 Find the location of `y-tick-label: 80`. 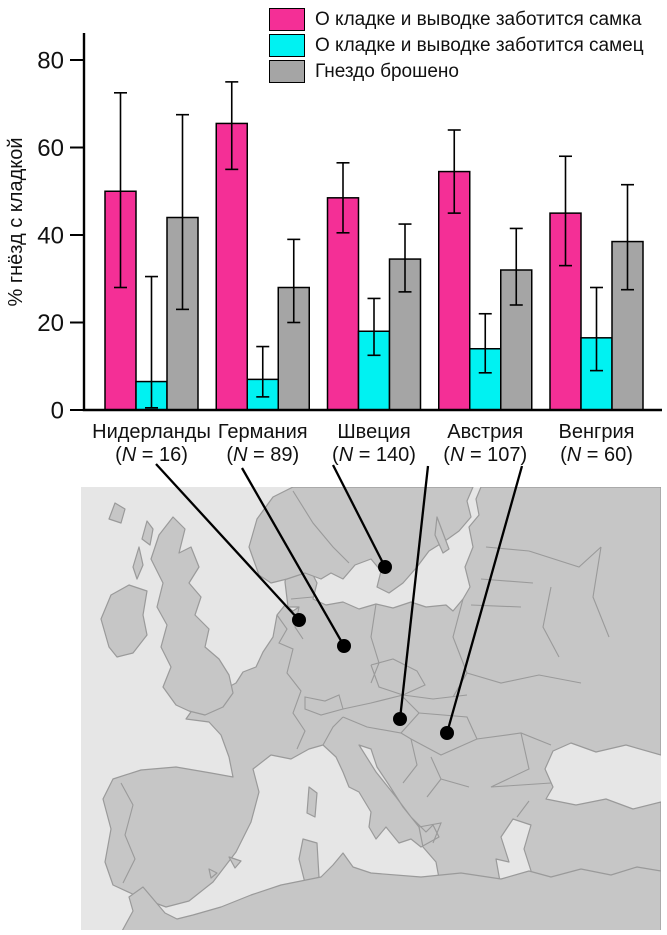

y-tick-label: 80 is located at coordinates (50, 61).